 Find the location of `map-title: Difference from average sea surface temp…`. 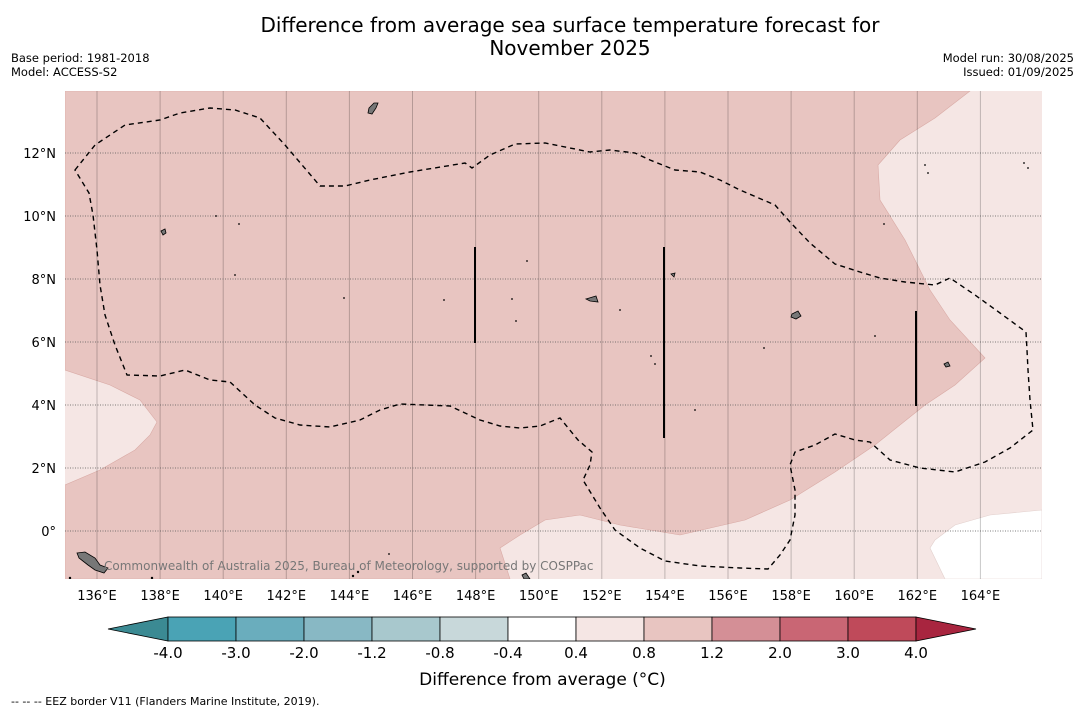

map-title: Difference from average sea surface temp… is located at coordinates (570, 37).